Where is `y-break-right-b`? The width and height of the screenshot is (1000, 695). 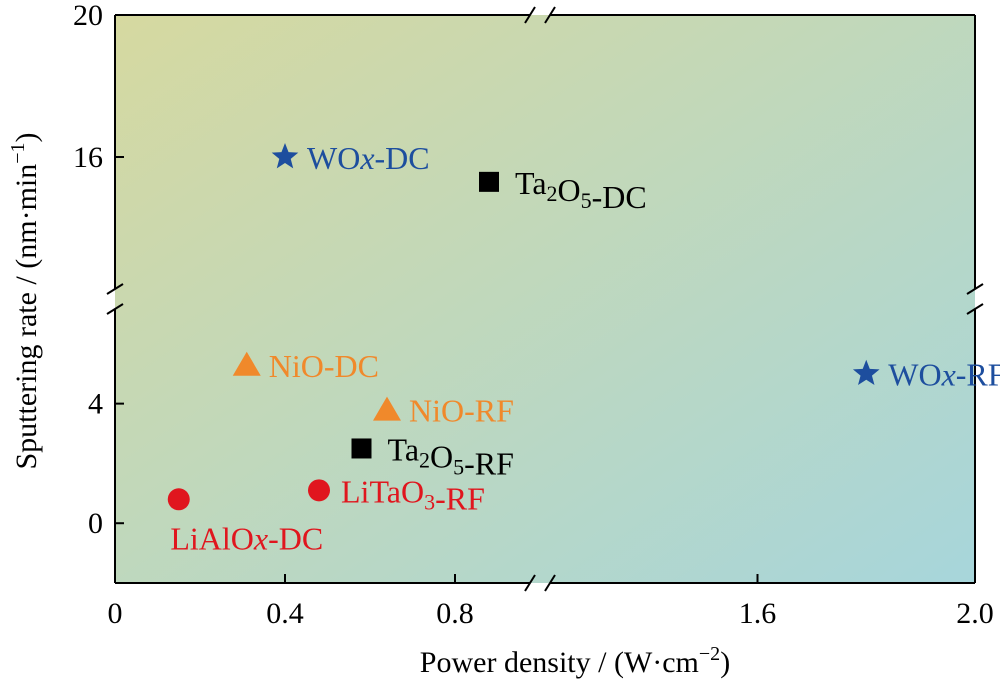
y-break-right-b is located at coordinates (975, 309).